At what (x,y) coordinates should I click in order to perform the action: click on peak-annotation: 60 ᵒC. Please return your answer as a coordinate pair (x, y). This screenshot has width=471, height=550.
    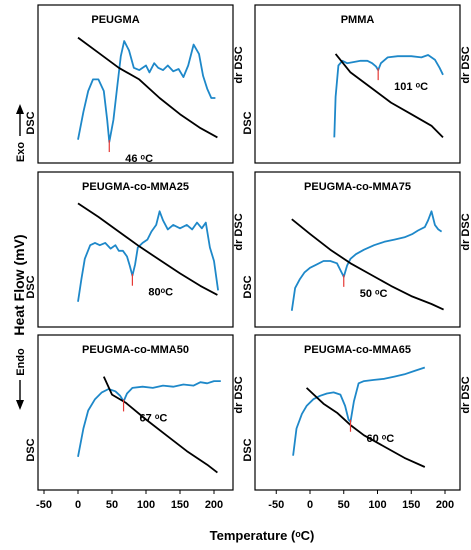
    Looking at the image, I should click on (381, 439).